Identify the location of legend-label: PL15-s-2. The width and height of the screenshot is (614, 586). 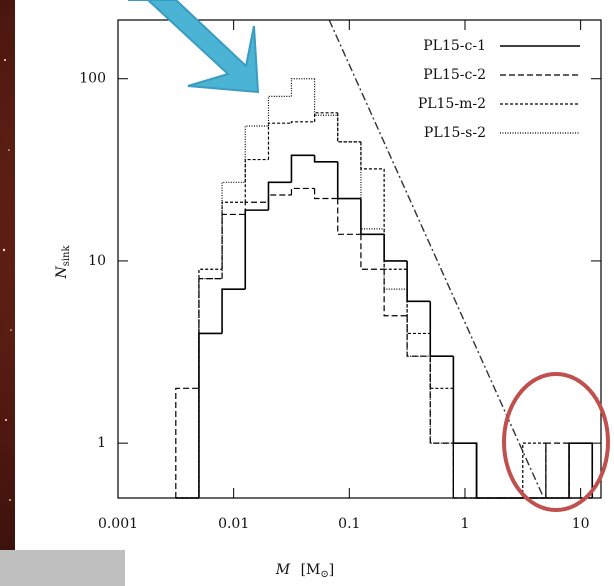
(455, 133).